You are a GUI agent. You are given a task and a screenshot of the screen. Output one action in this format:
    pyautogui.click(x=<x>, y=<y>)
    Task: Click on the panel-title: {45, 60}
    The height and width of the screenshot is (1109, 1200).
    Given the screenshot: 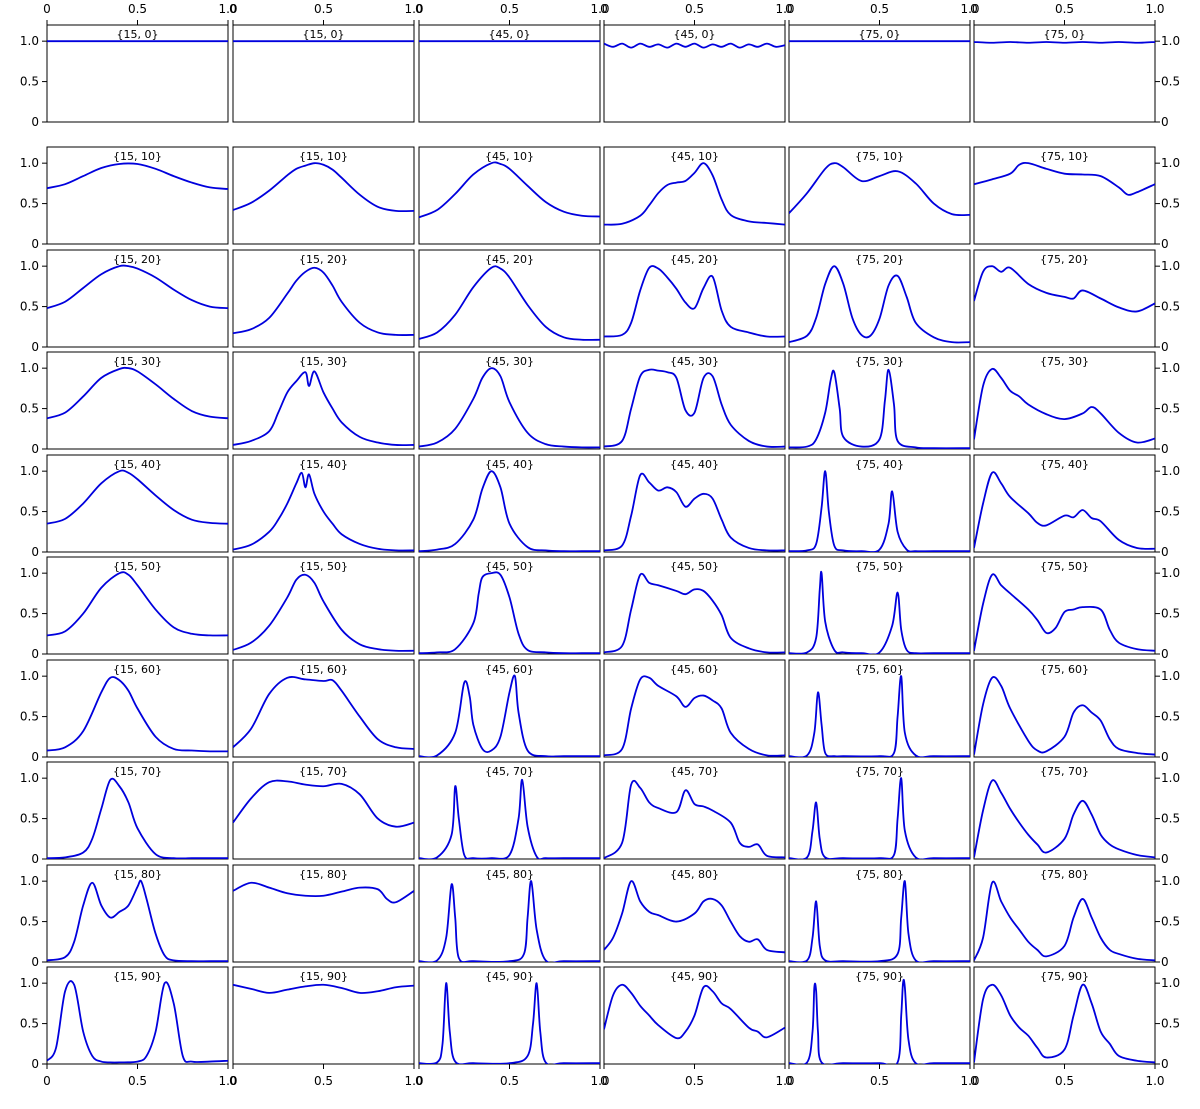 What is the action you would take?
    pyautogui.click(x=694, y=669)
    